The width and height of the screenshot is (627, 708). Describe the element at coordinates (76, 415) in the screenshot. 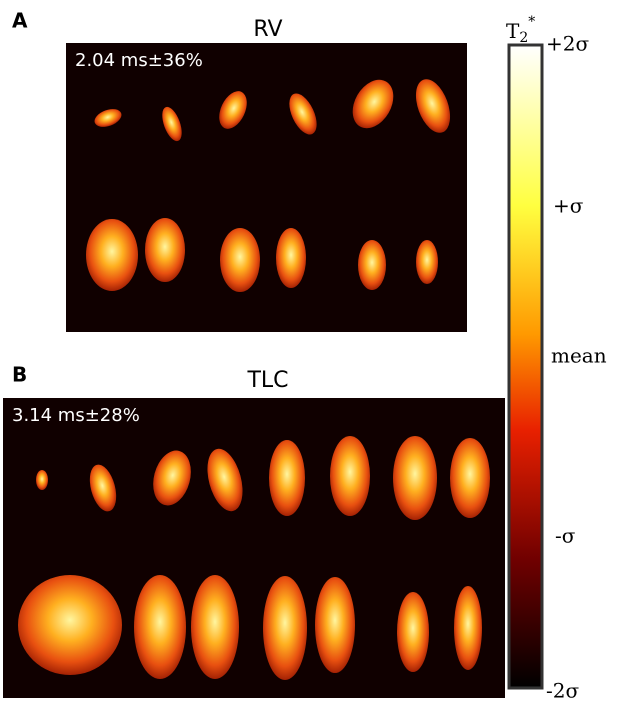

I see `stat-text: 3.14 ms±28%` at that location.